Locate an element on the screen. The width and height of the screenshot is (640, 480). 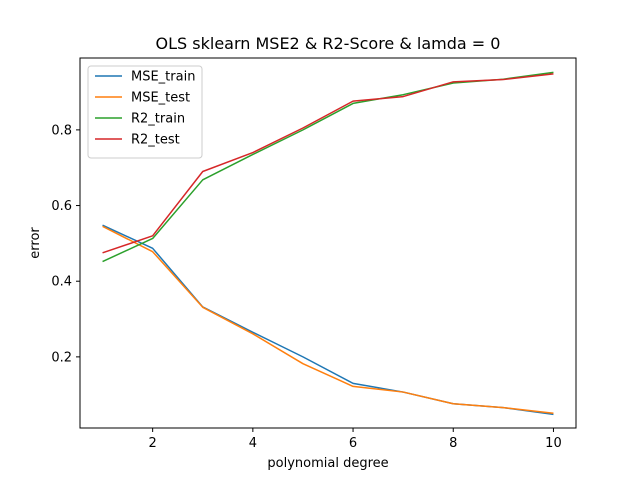
legend-label-mse-train: MSE_train is located at coordinates (163, 77).